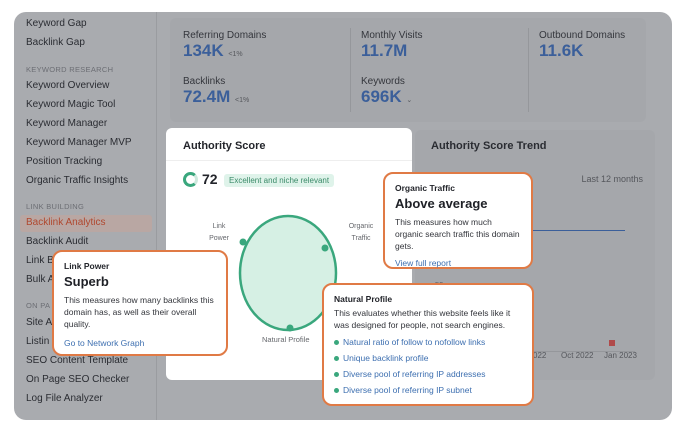 The height and width of the screenshot is (425, 683). I want to click on sidebar-item: Position Tracking, so click(64, 161).